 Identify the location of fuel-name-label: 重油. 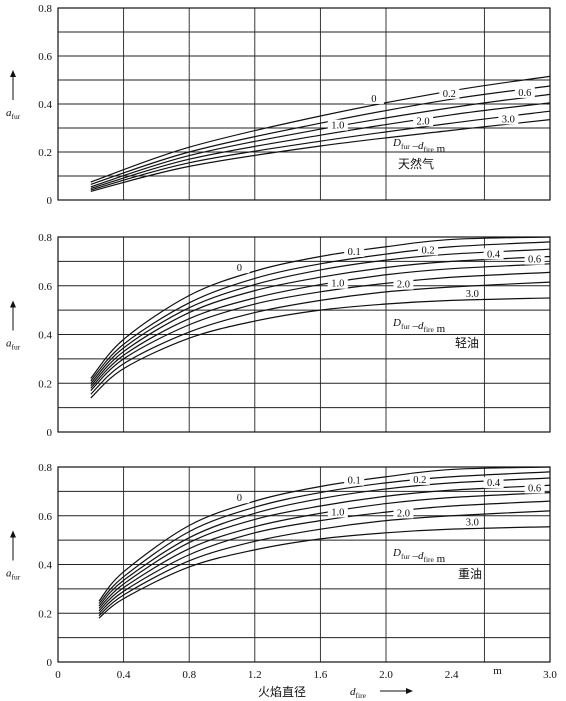
(470, 574).